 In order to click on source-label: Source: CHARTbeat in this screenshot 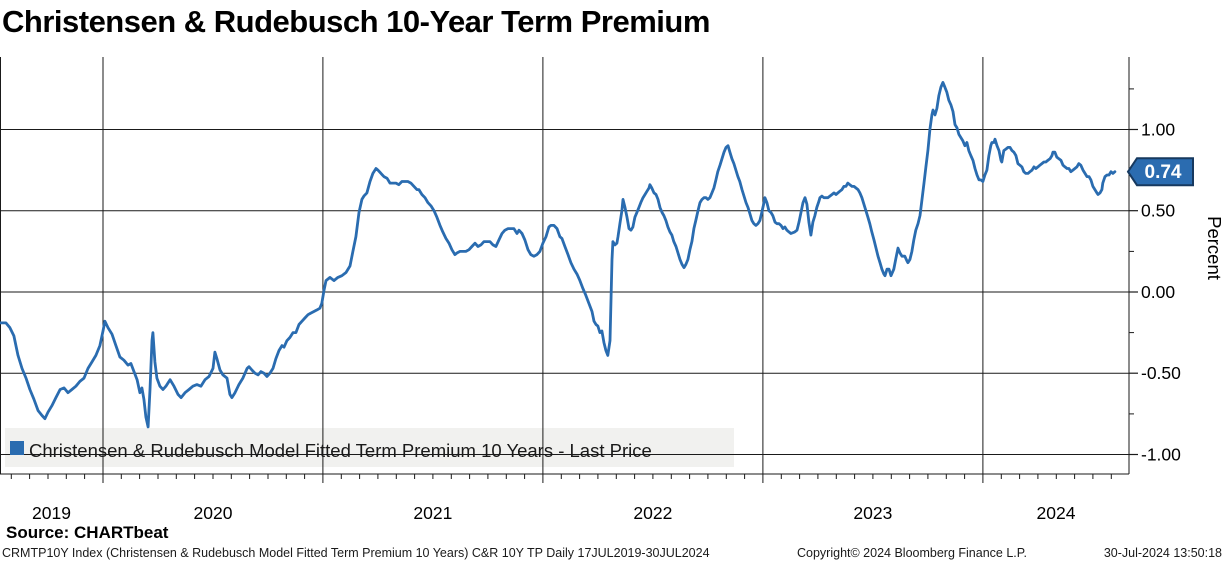, I will do `click(87, 532)`.